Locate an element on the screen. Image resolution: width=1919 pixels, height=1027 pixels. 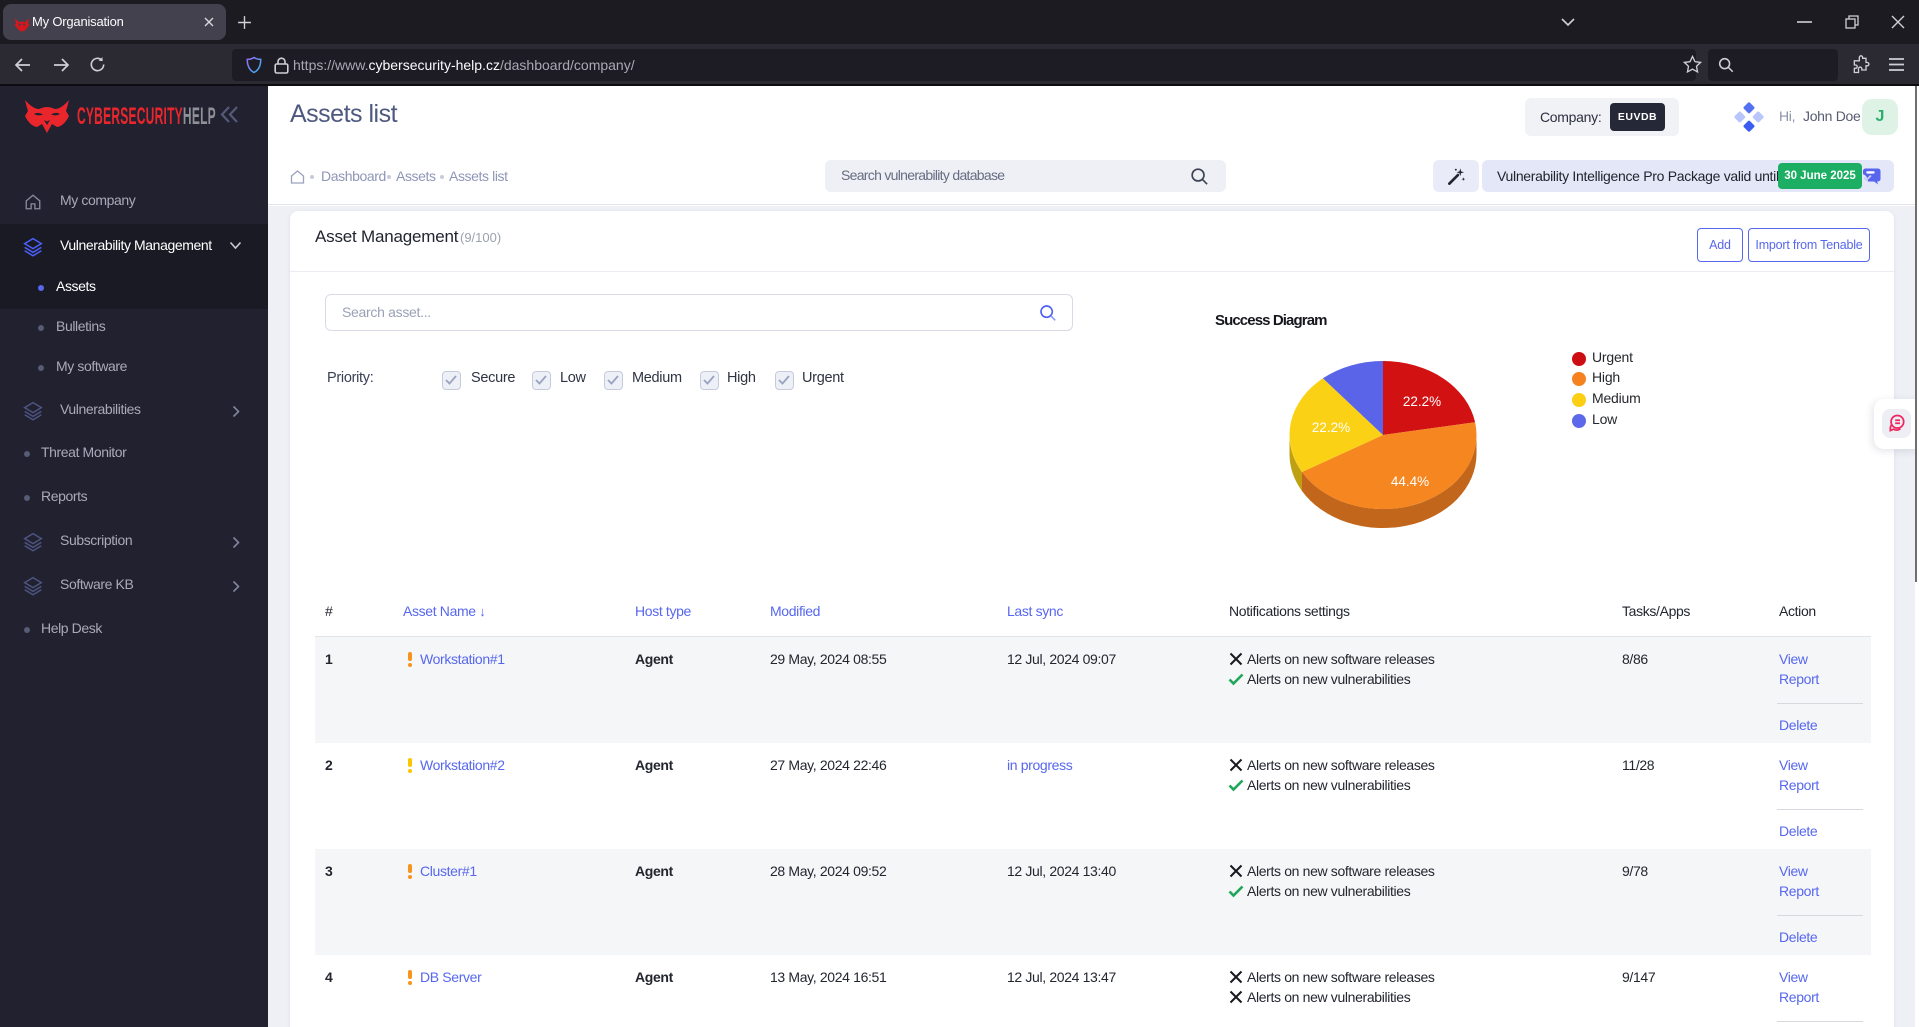
svg-text: 44.4% is located at coordinates (1410, 481).